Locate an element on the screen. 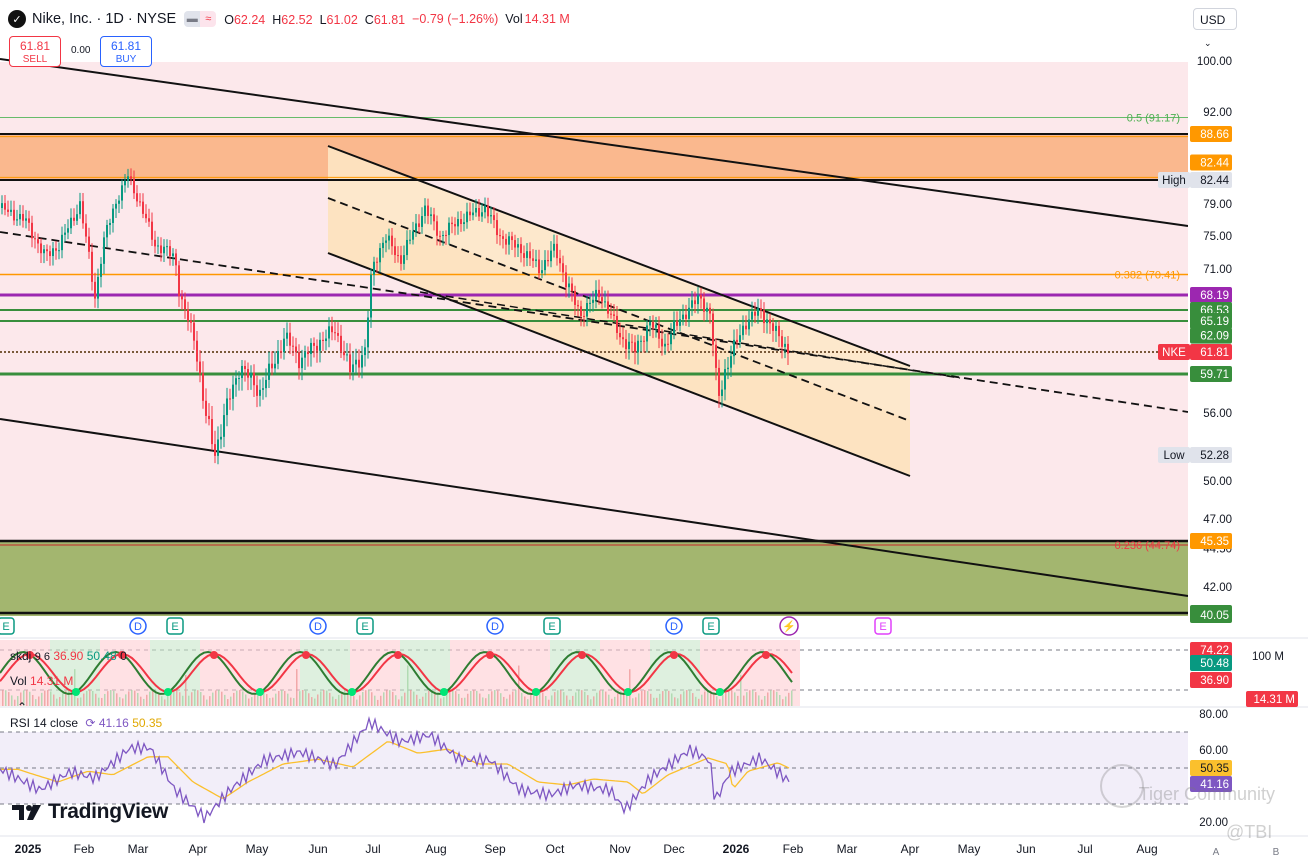  event-markers: E D E D E D E D E ⚡ E is located at coordinates (446, 626).